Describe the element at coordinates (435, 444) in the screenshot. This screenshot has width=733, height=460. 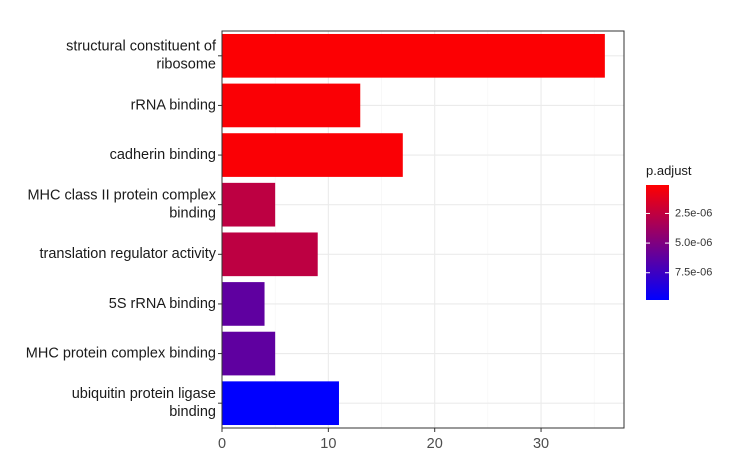
I see `x-tick-label: 20` at that location.